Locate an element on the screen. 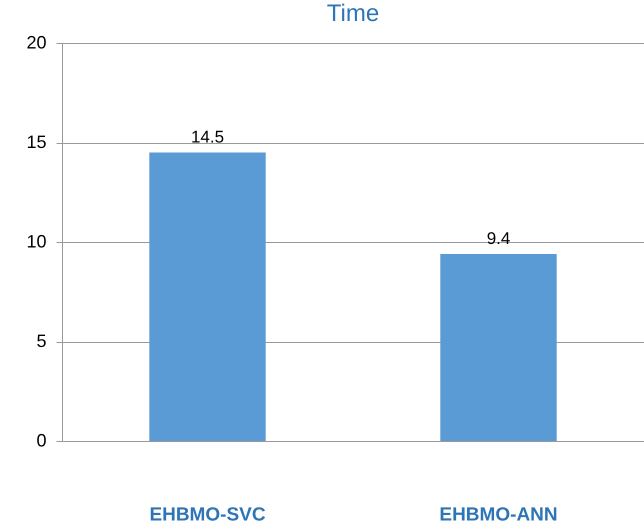 This screenshot has width=644, height=529. y-tick-label: 10 is located at coordinates (36, 242).